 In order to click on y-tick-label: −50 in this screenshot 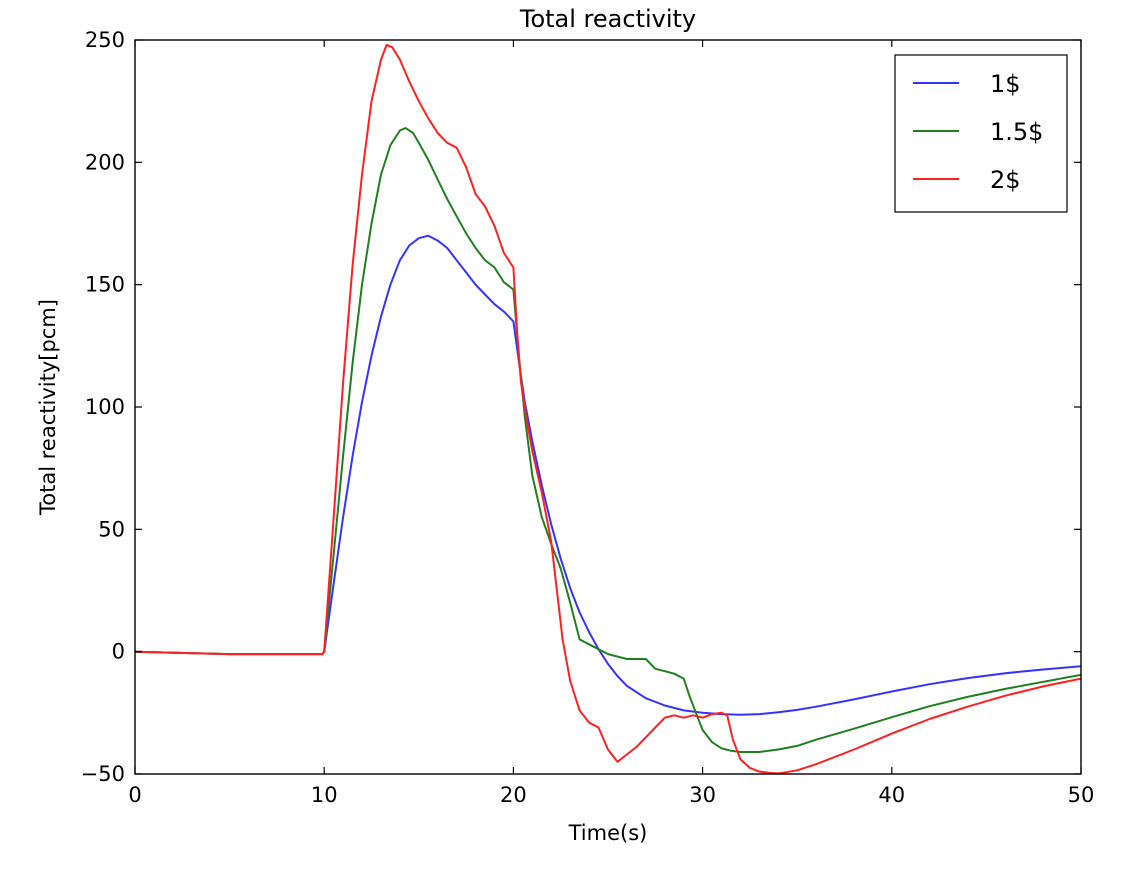, I will do `click(103, 774)`.